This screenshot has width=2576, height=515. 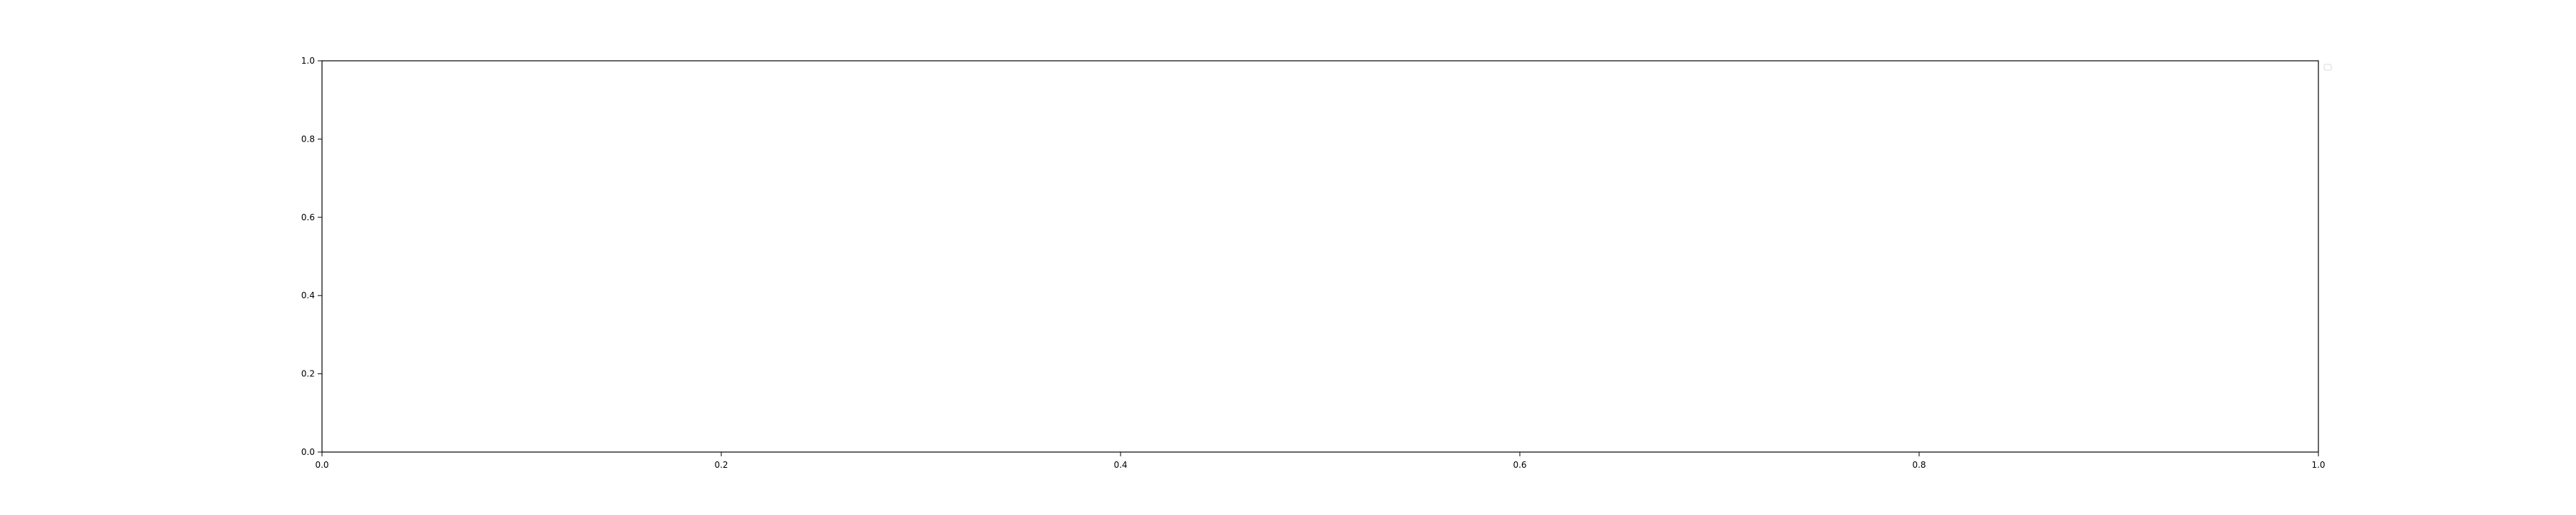 What do you see at coordinates (721, 465) in the screenshot?
I see `x-tick-label: 0.2` at bounding box center [721, 465].